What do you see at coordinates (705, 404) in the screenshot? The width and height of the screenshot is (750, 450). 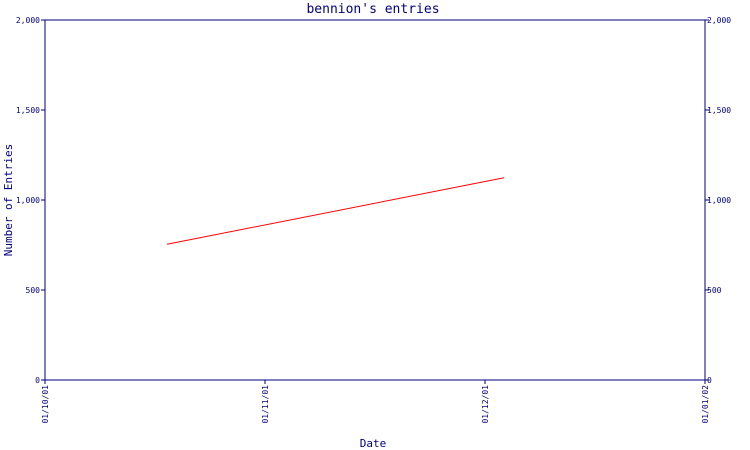 I see `x-tick-label: 01/01/02` at bounding box center [705, 404].